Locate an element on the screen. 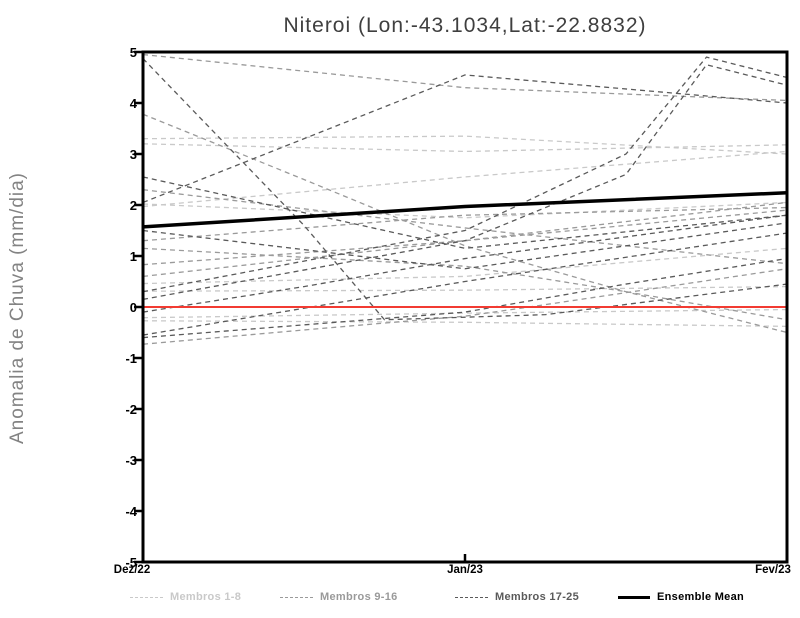  ensemble-mean-line is located at coordinates (465, 210).